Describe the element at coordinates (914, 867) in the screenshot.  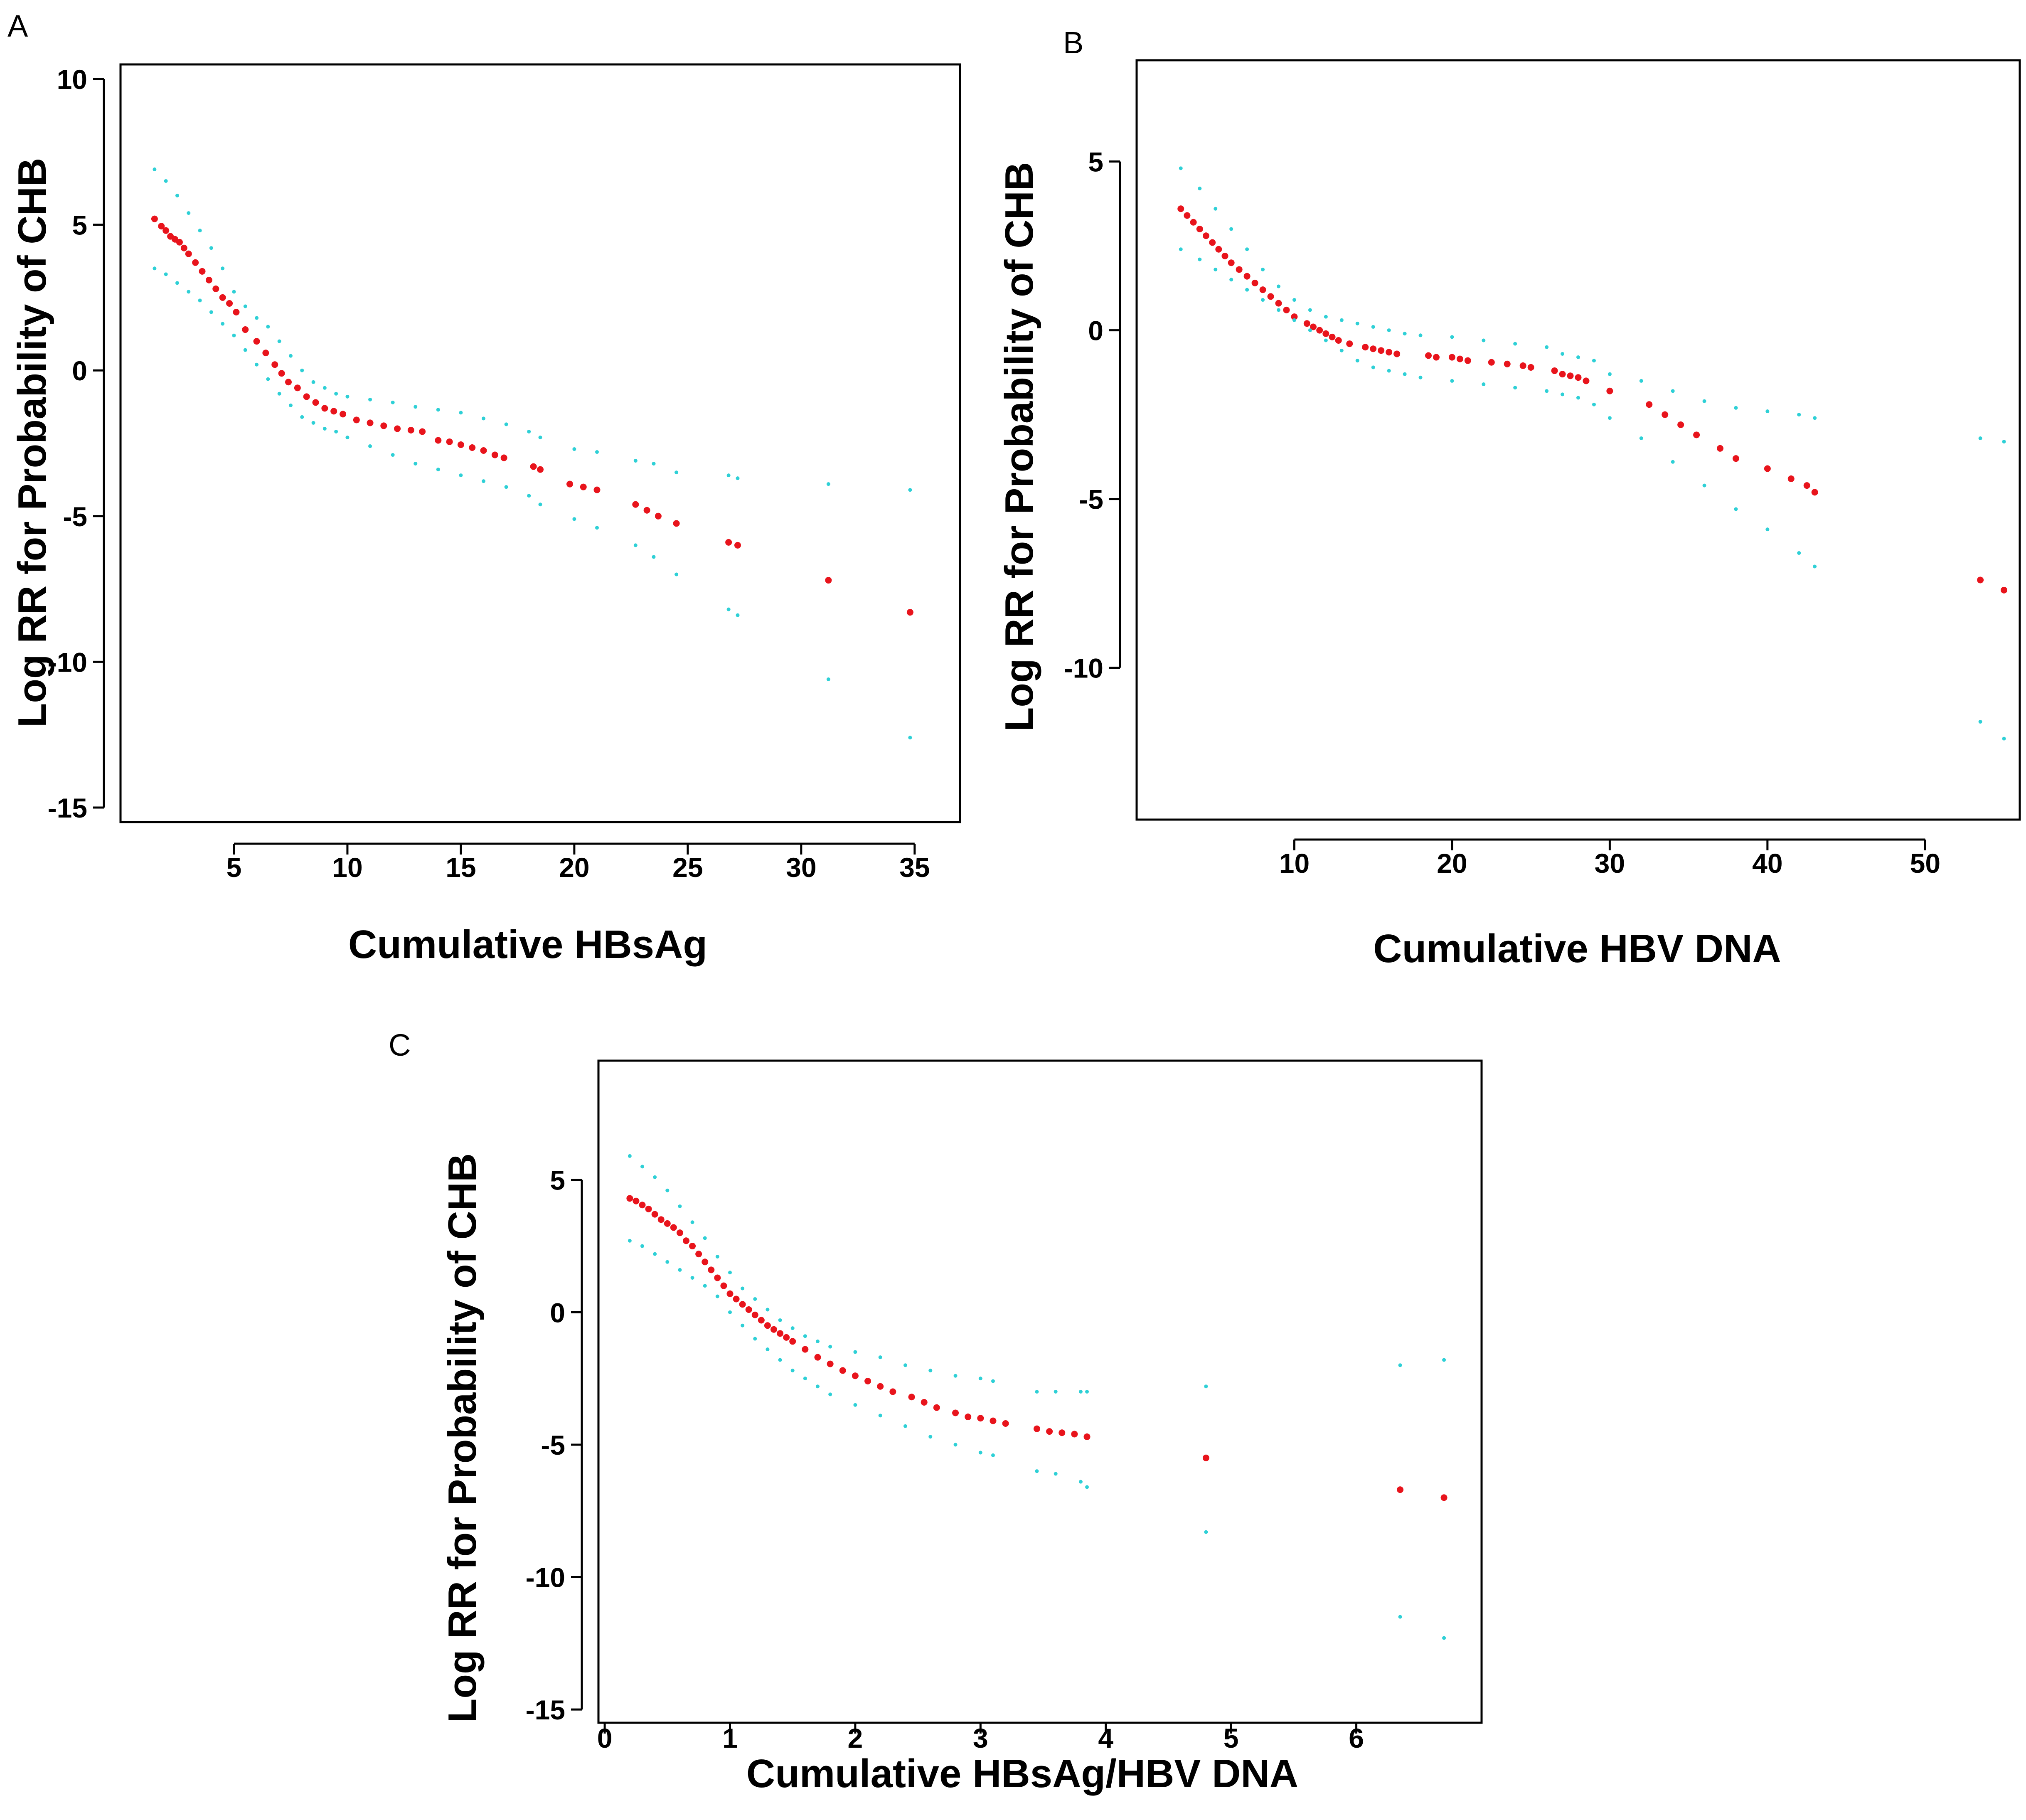
I see `x-tick-label: 35` at that location.